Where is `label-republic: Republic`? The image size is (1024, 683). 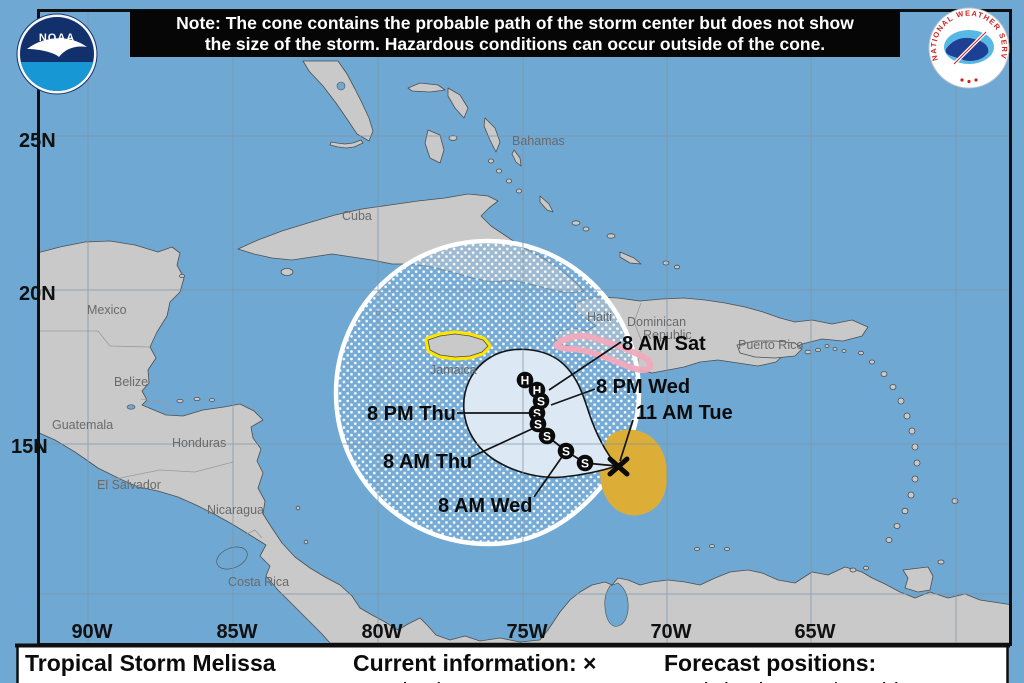 label-republic: Republic is located at coordinates (667, 335).